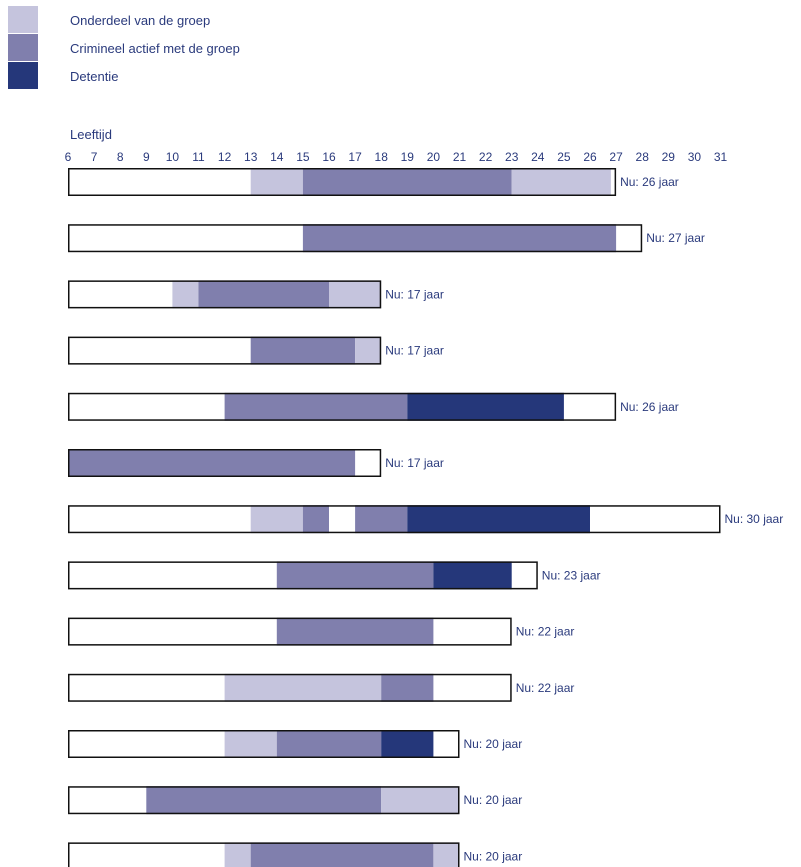 This screenshot has height=867, width=801. What do you see at coordinates (721, 157) in the screenshot?
I see `x-tick-label: 31` at bounding box center [721, 157].